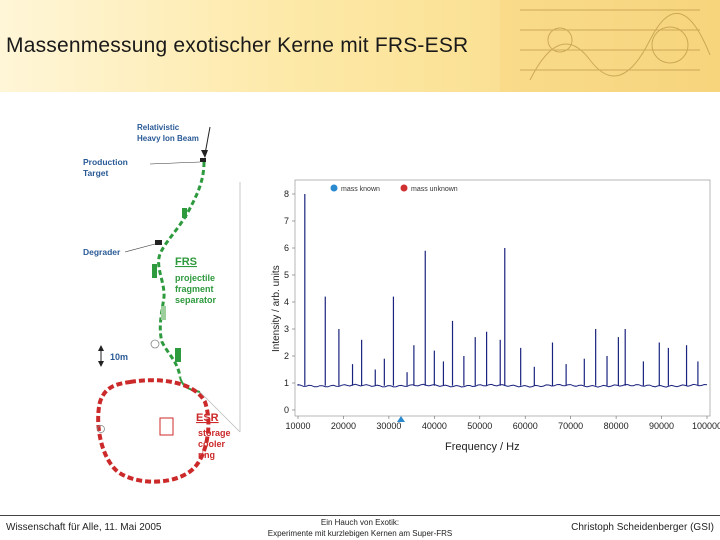  Describe the element at coordinates (194, 289) in the screenshot. I see `frs-desc-2: fragment` at that location.